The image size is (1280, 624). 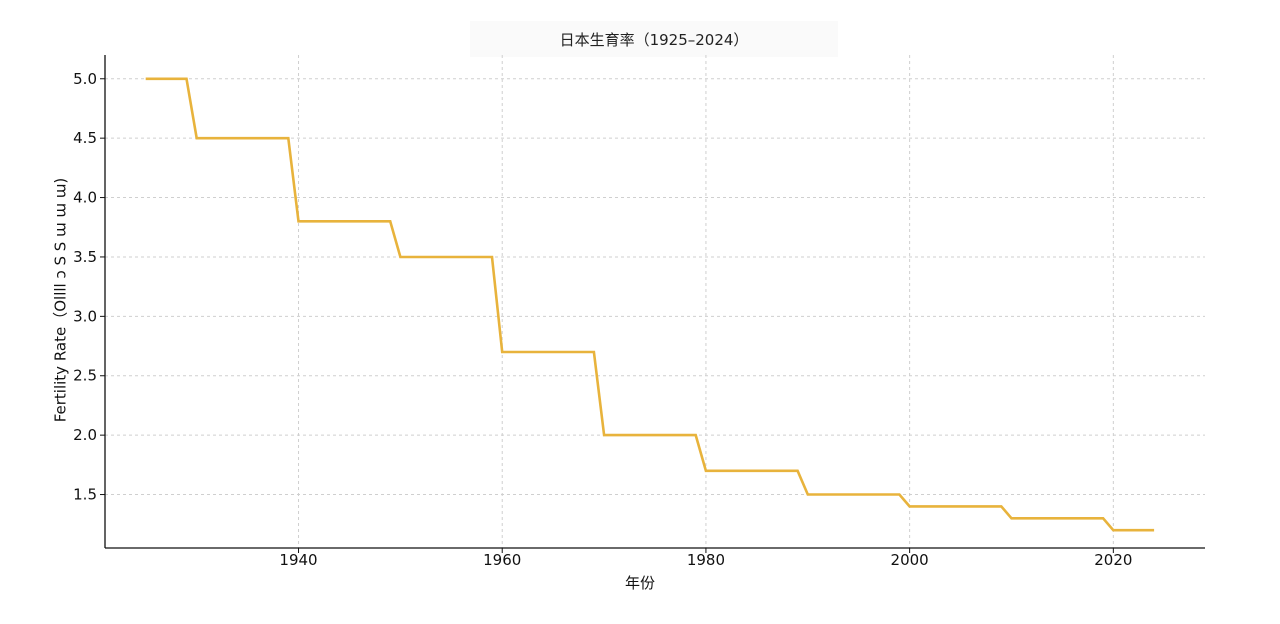 I want to click on y-tick-label: 3.5, so click(x=85, y=257).